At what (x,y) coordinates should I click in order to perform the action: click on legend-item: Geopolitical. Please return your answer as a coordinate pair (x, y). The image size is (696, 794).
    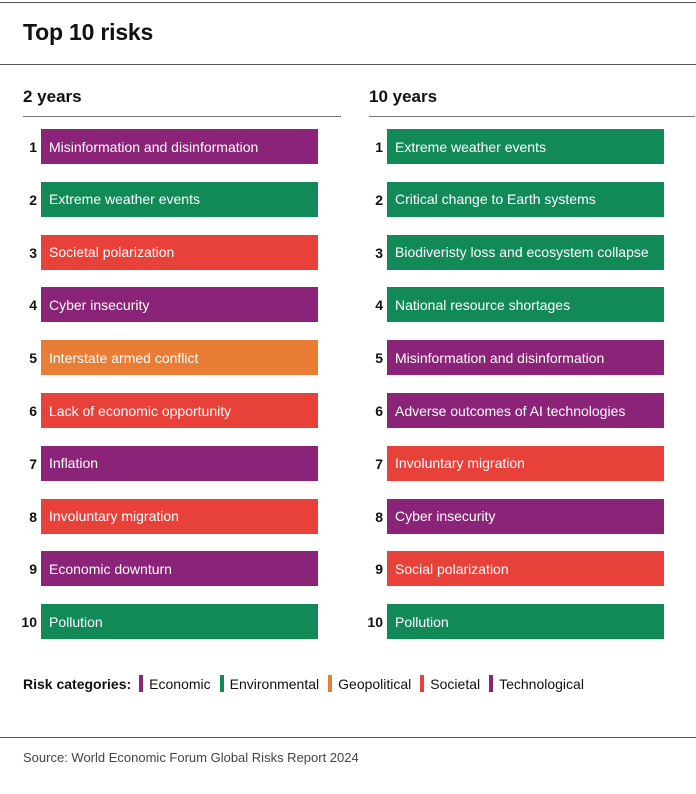
    Looking at the image, I should click on (369, 683).